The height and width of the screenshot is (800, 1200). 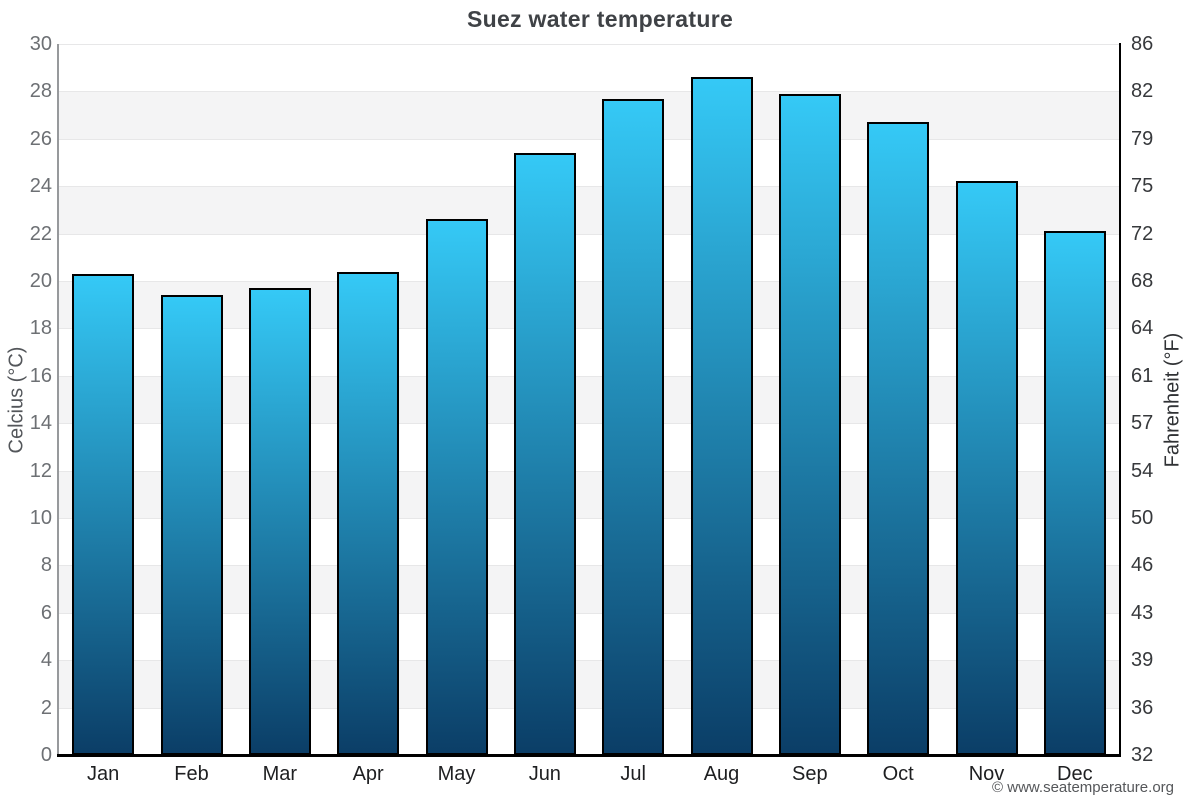 What do you see at coordinates (633, 426) in the screenshot?
I see `bar-jul` at bounding box center [633, 426].